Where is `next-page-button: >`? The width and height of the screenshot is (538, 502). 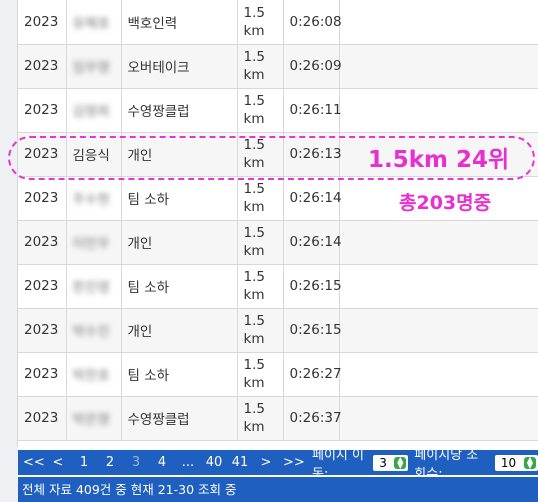
next-page-button: > is located at coordinates (266, 462).